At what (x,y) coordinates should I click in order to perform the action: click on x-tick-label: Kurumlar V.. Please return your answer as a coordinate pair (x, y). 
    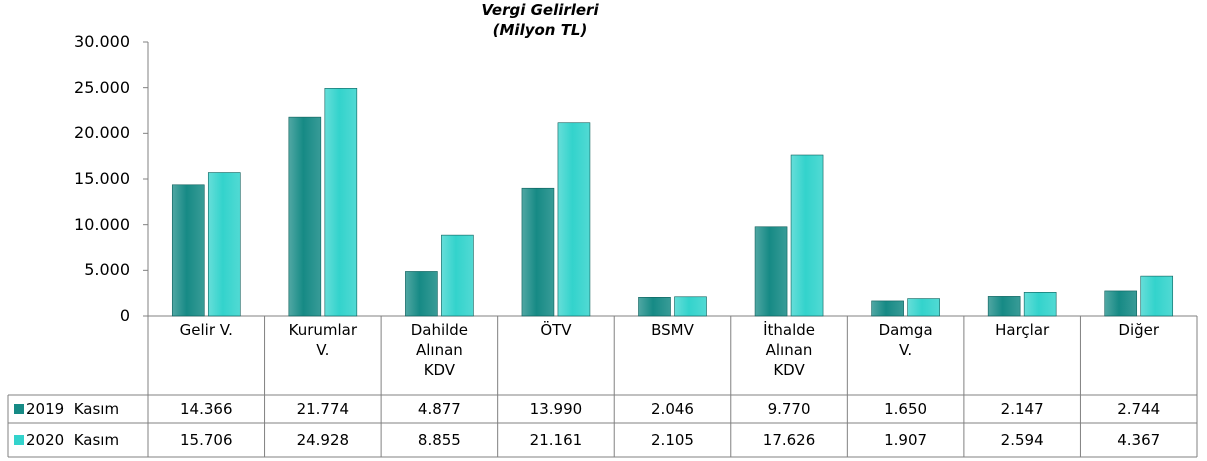
    Looking at the image, I should click on (323, 340).